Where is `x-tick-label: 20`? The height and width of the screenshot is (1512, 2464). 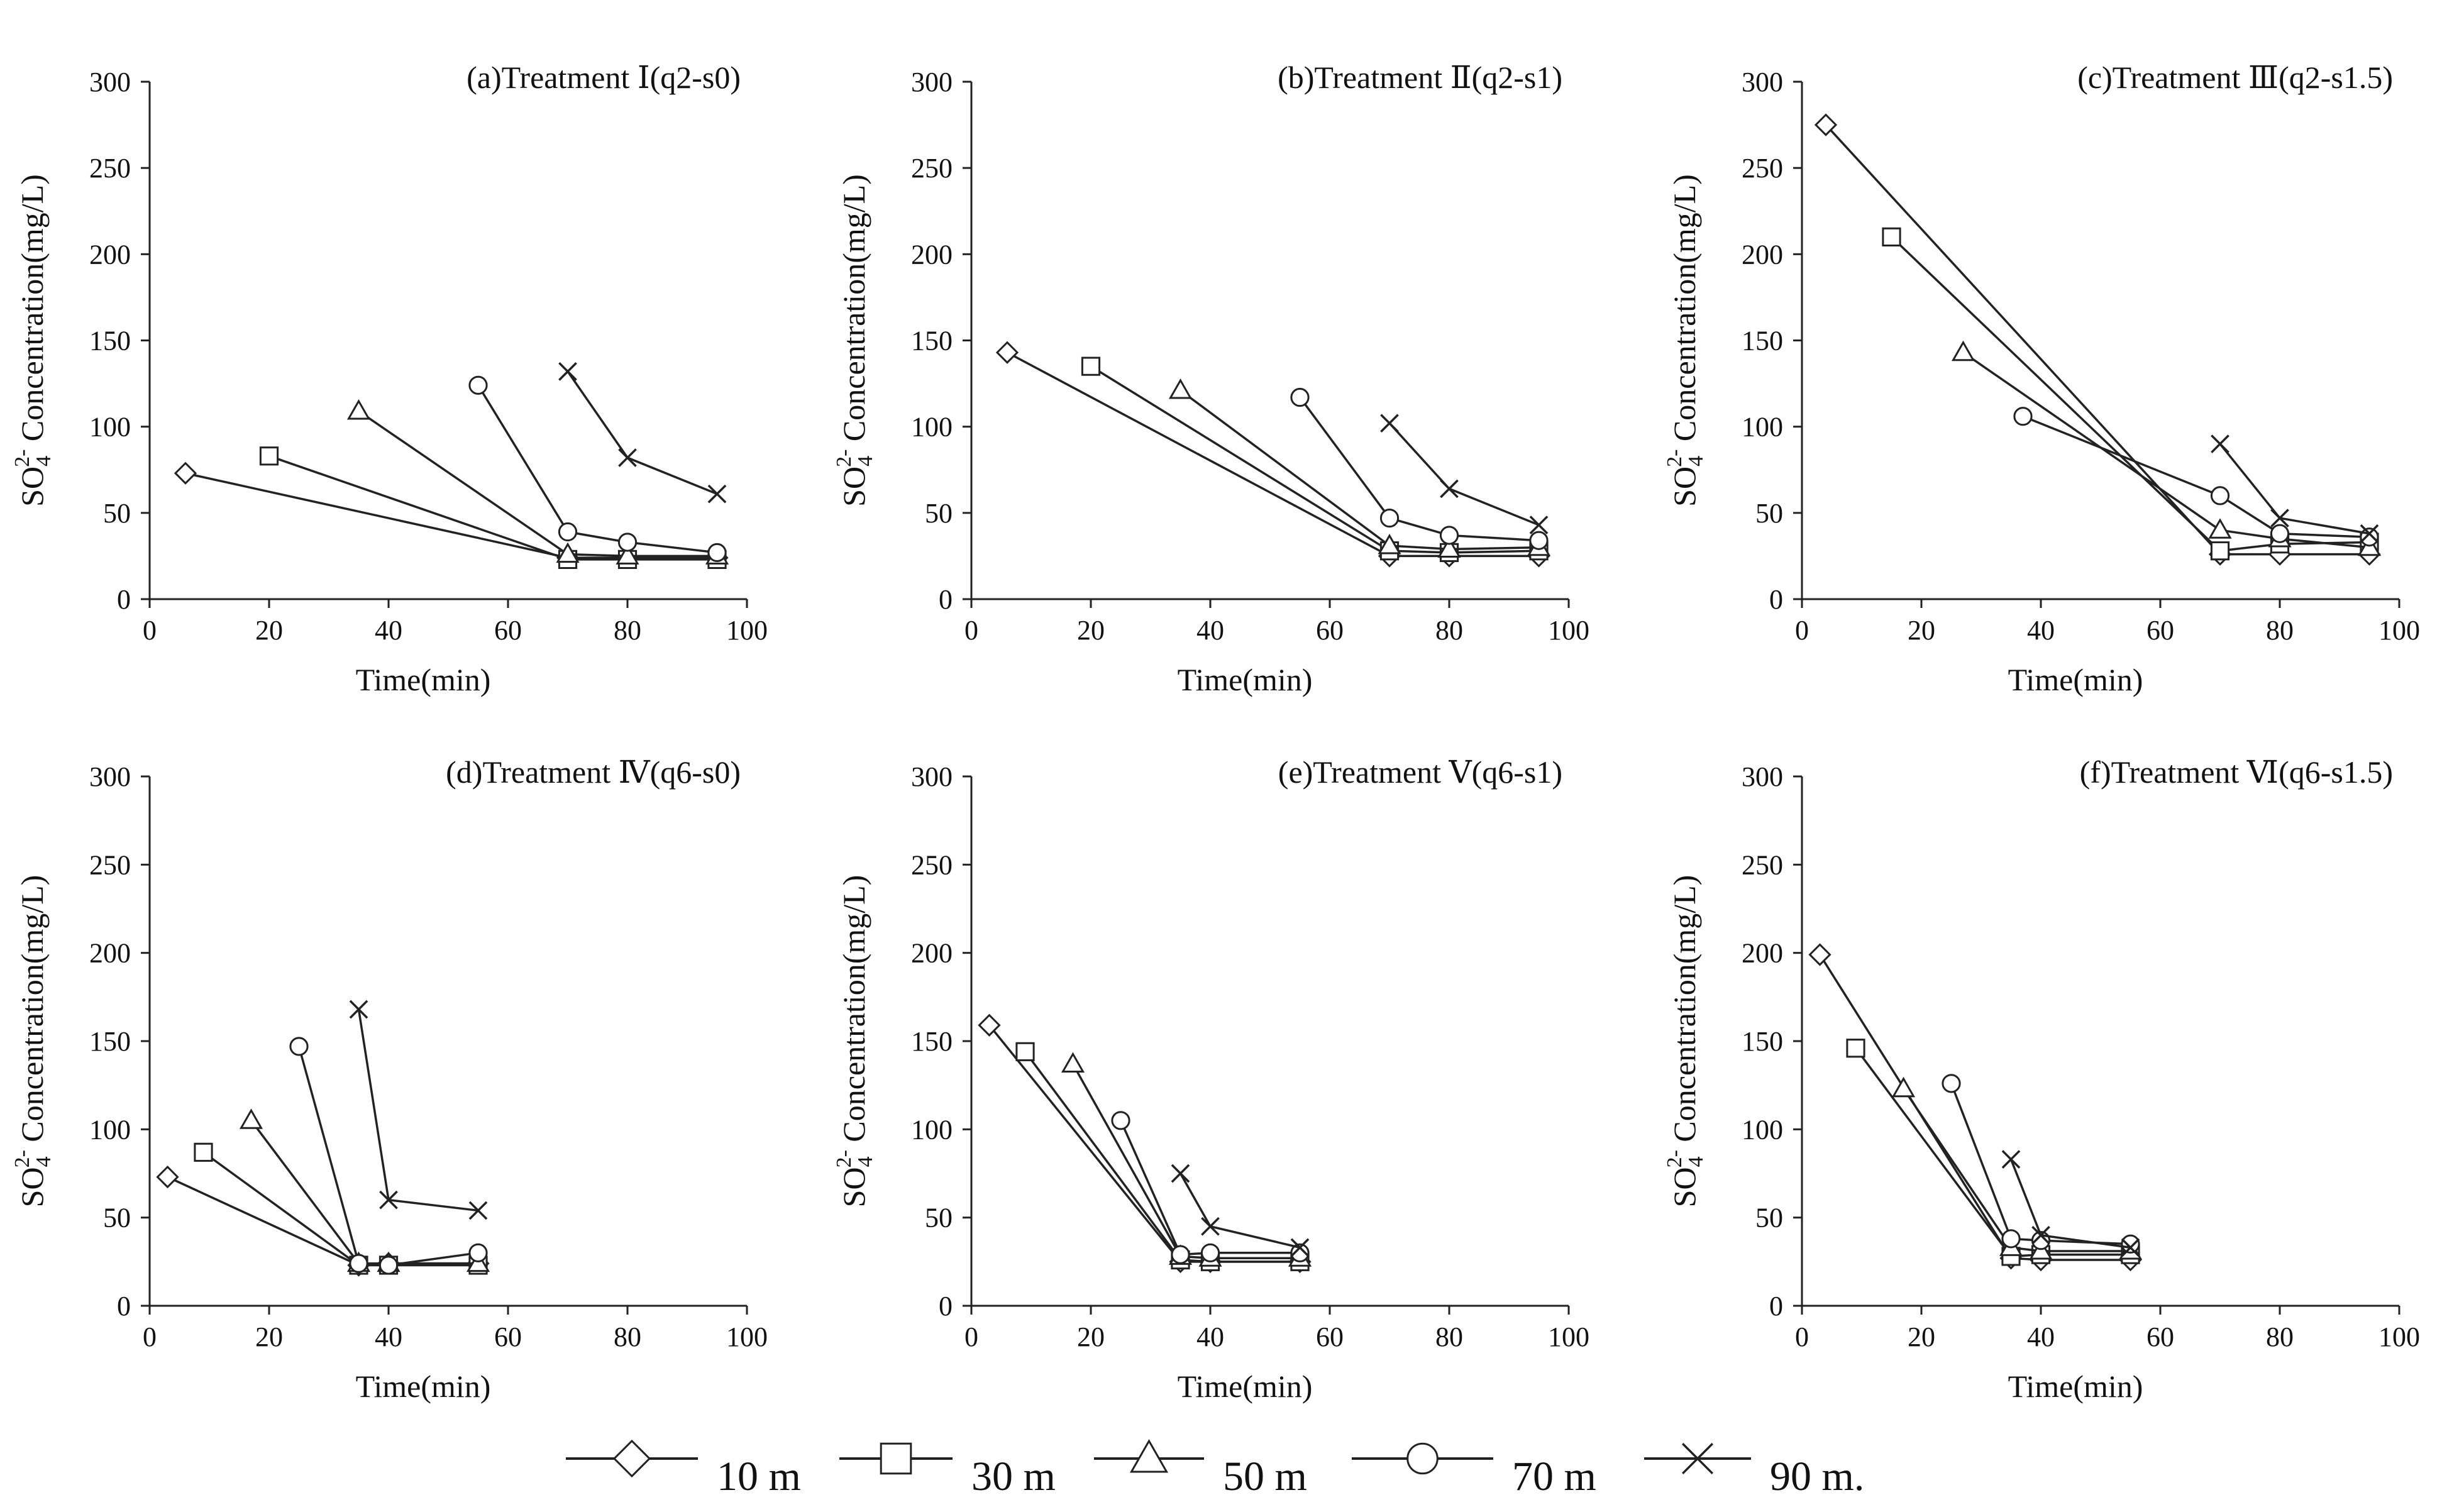 x-tick-label: 20 is located at coordinates (1921, 1337).